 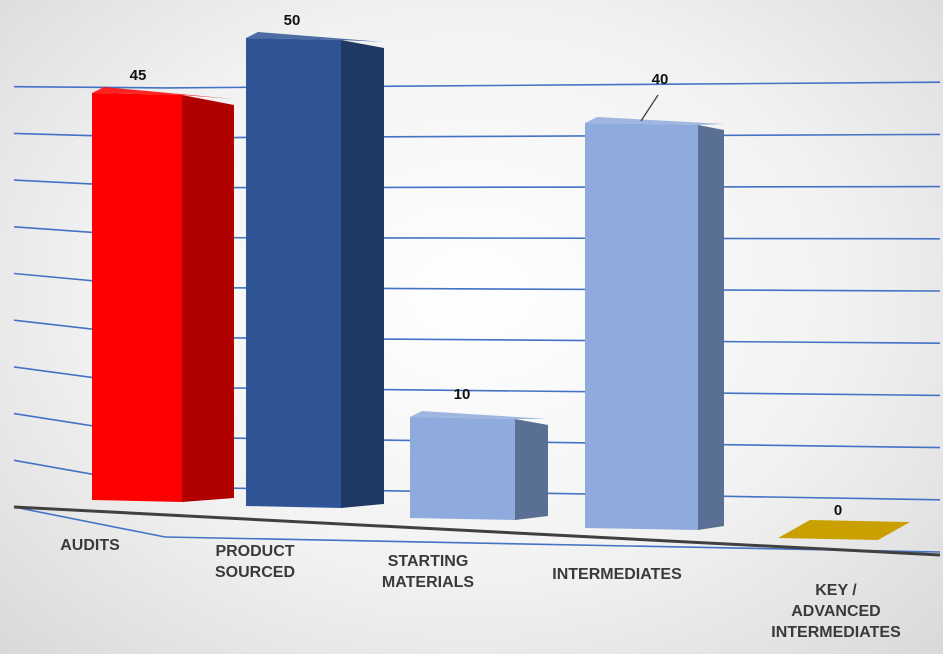 I want to click on category-label-3: INTERMEDIATES, so click(x=617, y=574).